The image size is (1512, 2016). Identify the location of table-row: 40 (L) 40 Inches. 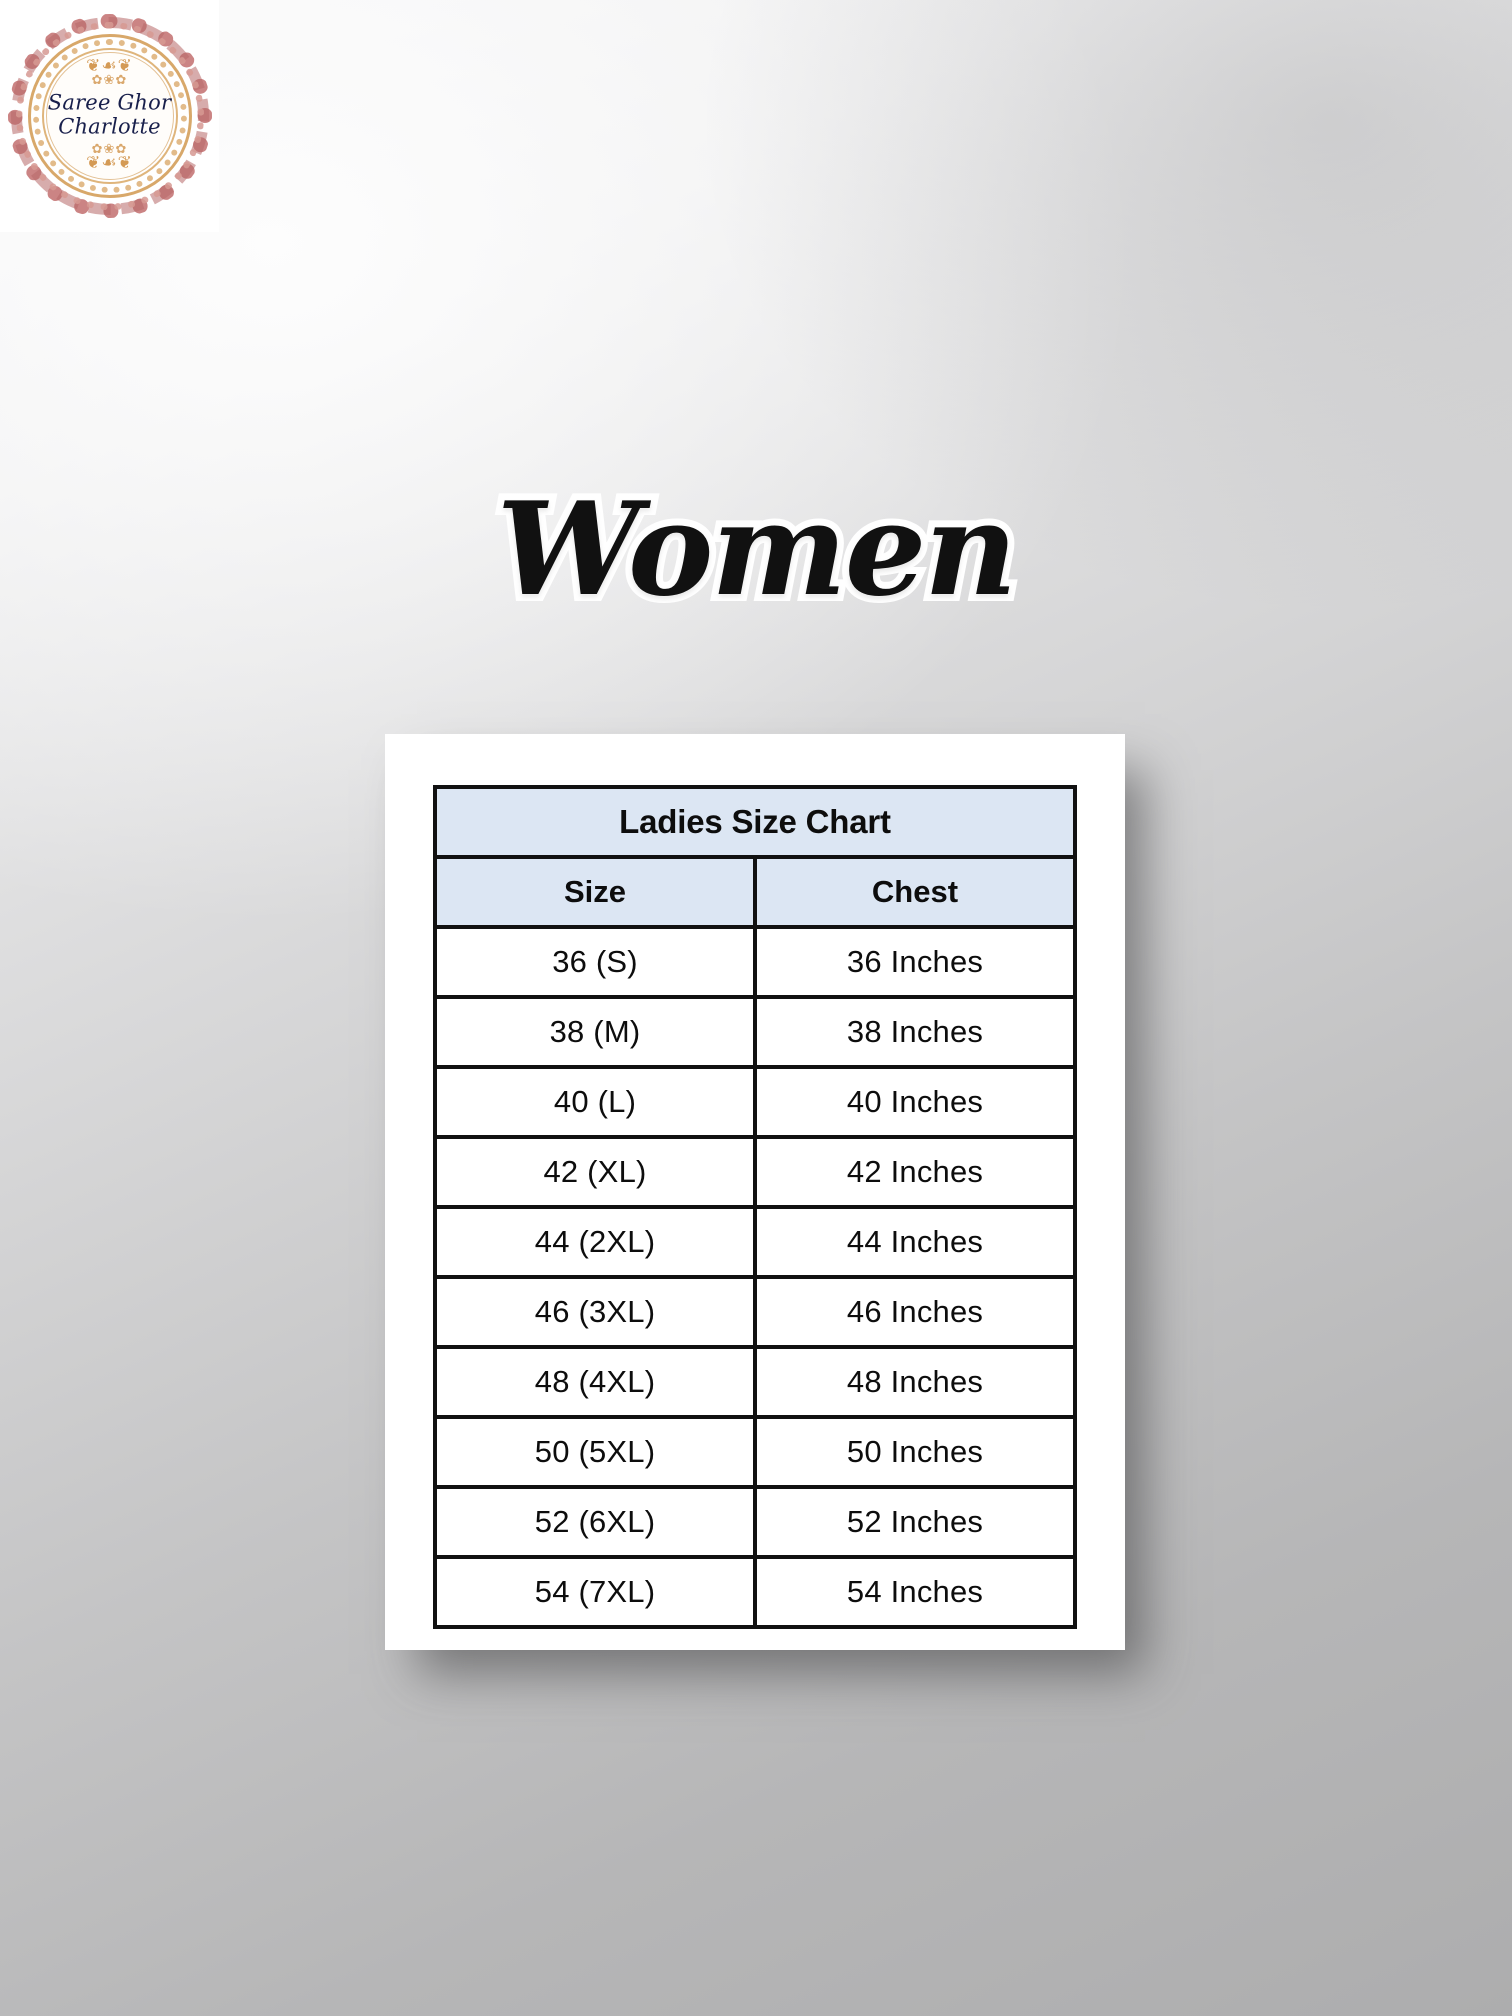
(755, 1102).